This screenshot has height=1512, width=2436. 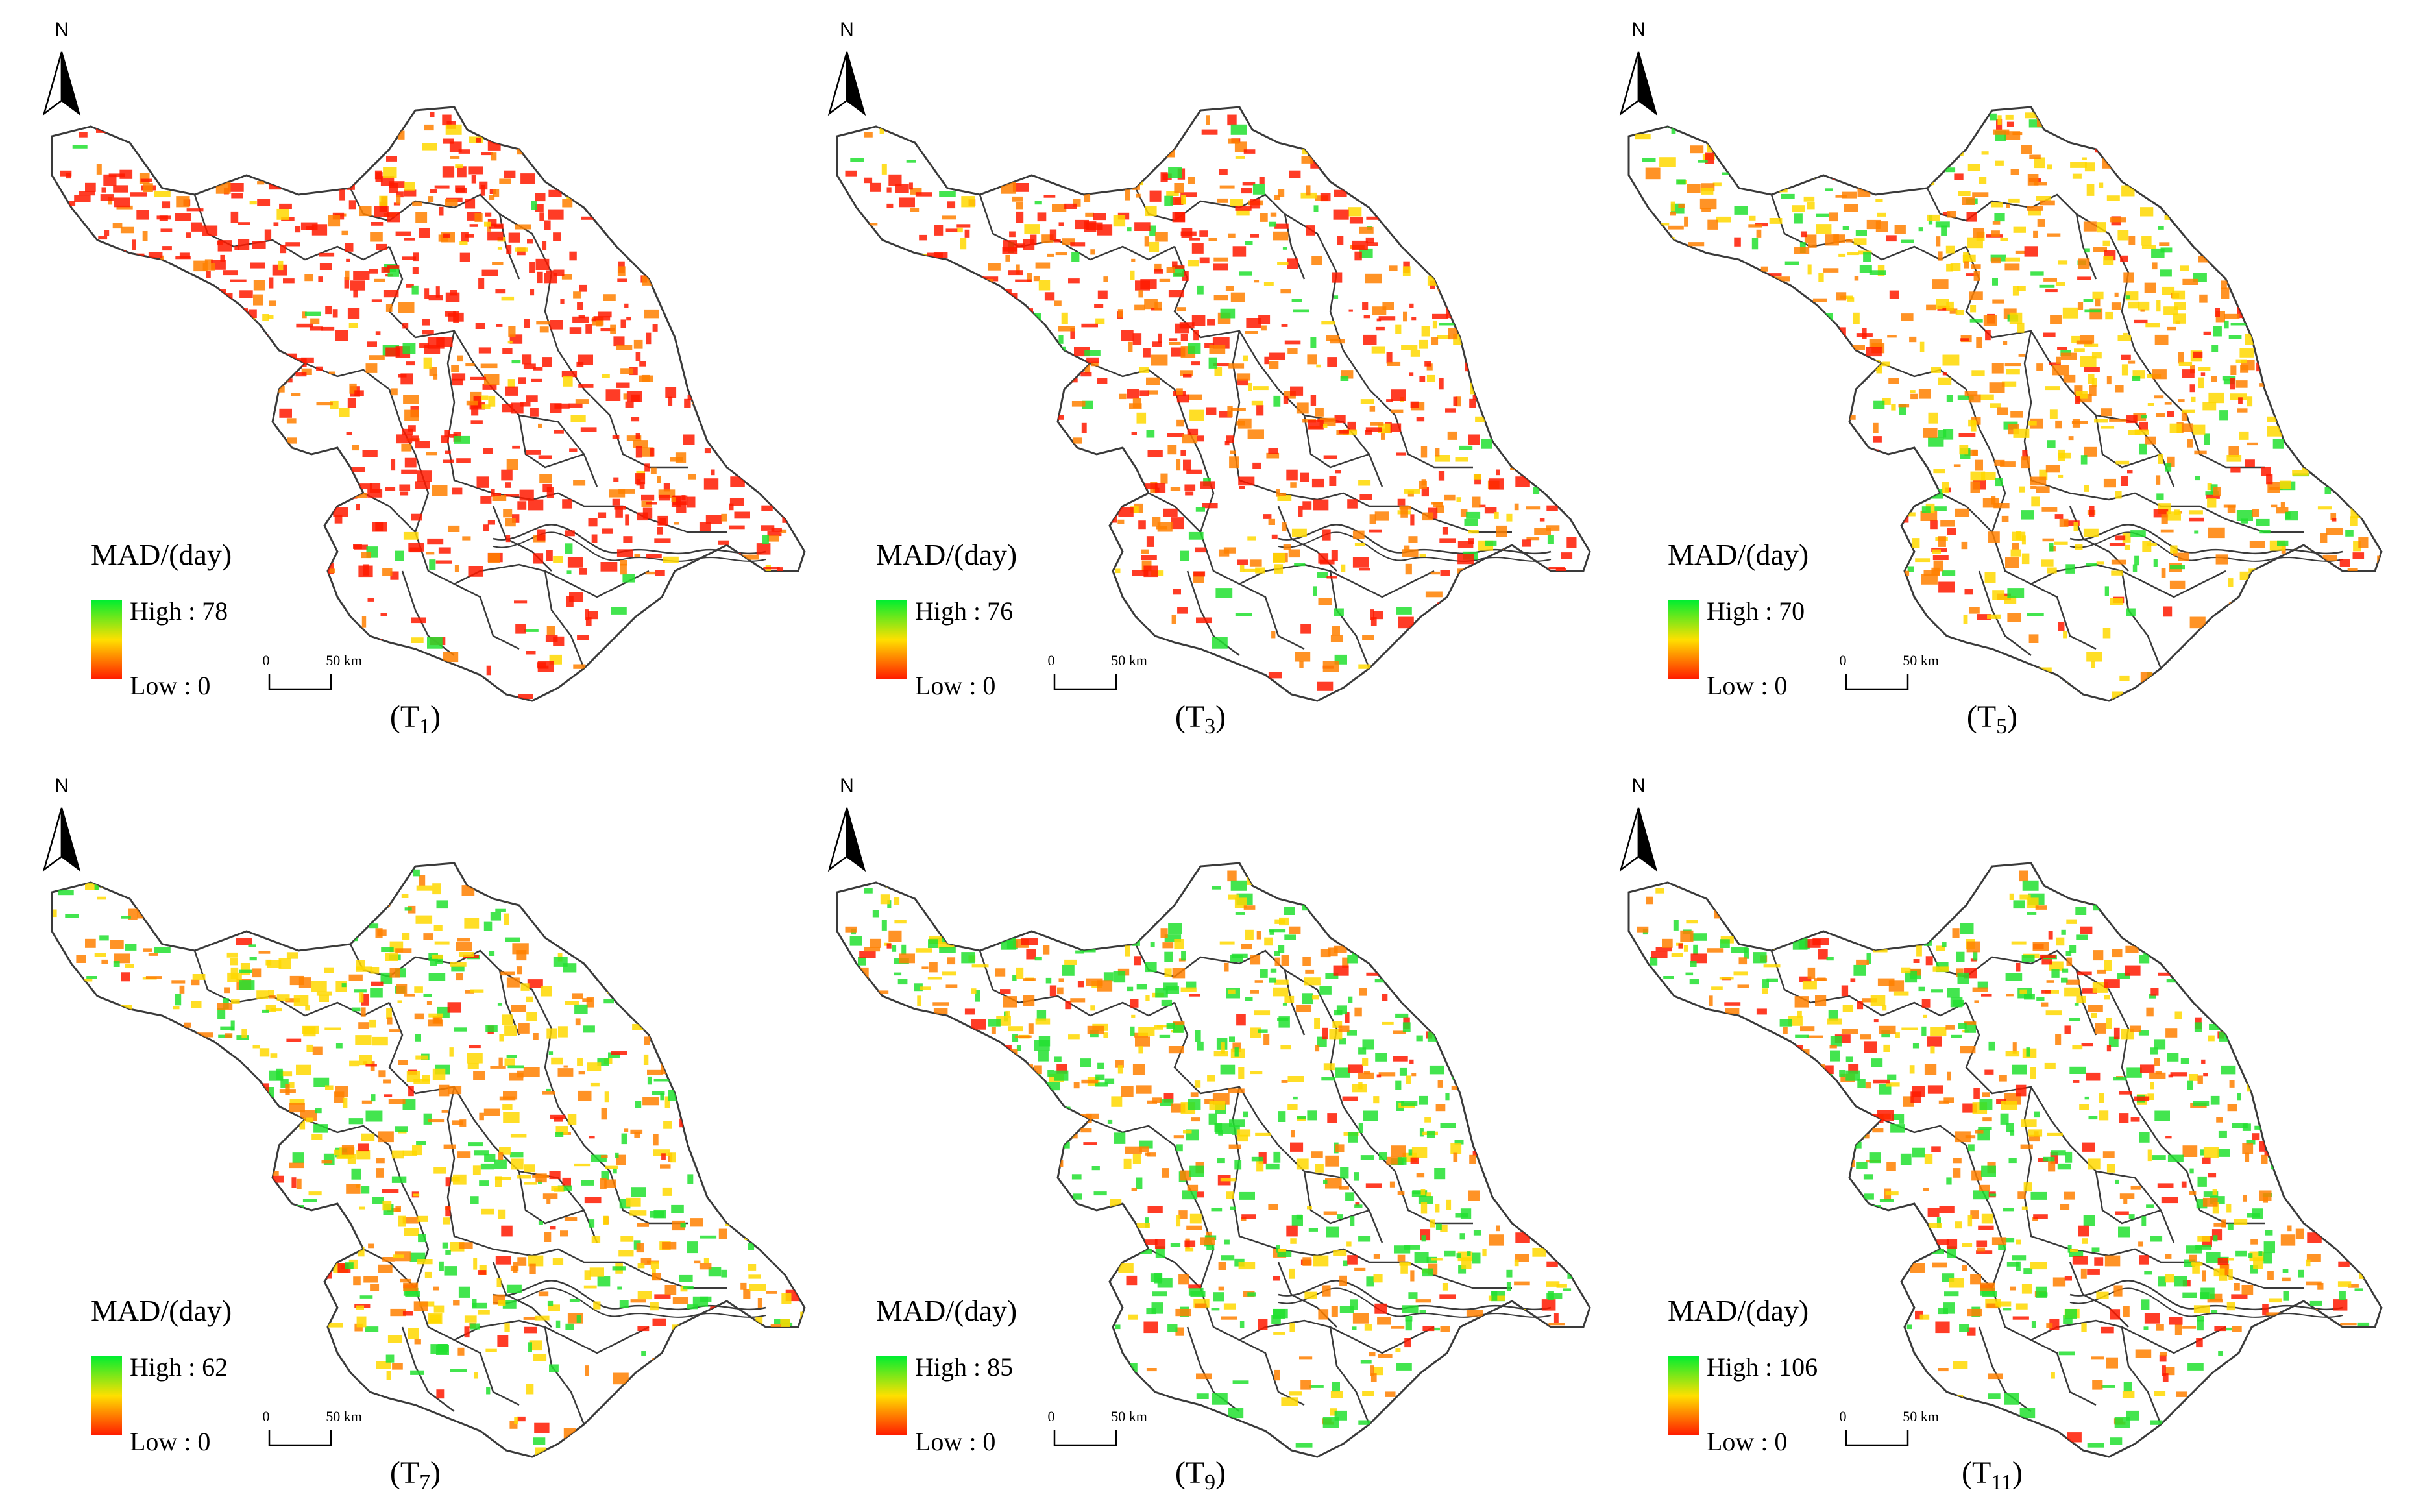 I want to click on legend: MAD/(day) High : 85 Low : 0, so click(x=946, y=1375).